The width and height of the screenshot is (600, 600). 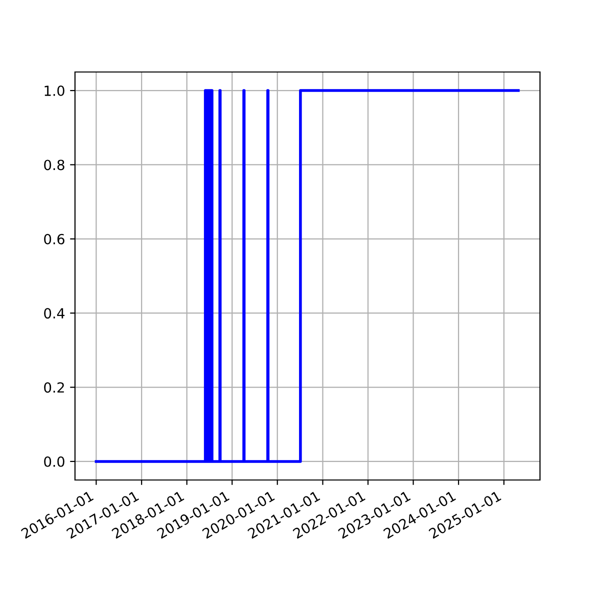 I want to click on y-tick-label: 0.6, so click(x=54, y=239).